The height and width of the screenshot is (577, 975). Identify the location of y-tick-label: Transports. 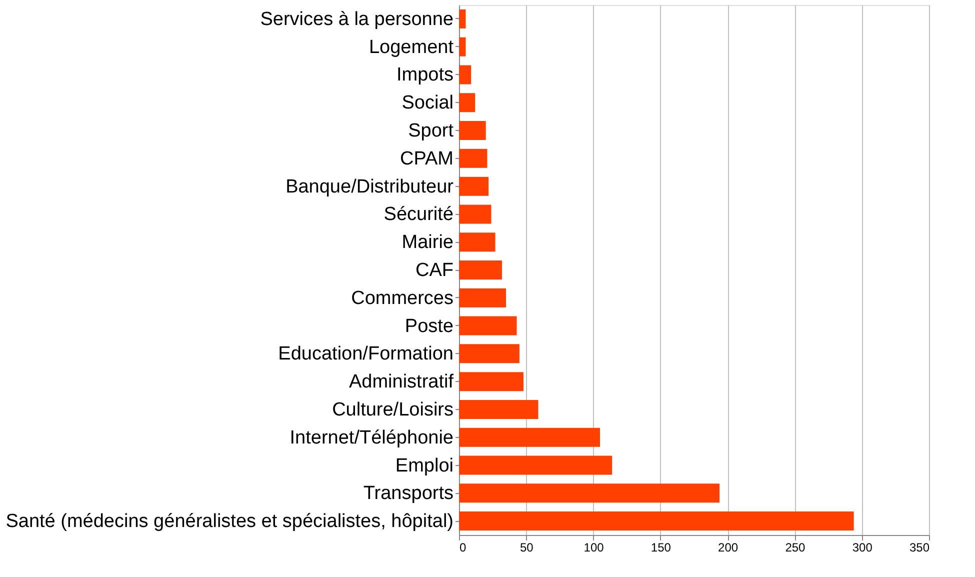
(408, 493).